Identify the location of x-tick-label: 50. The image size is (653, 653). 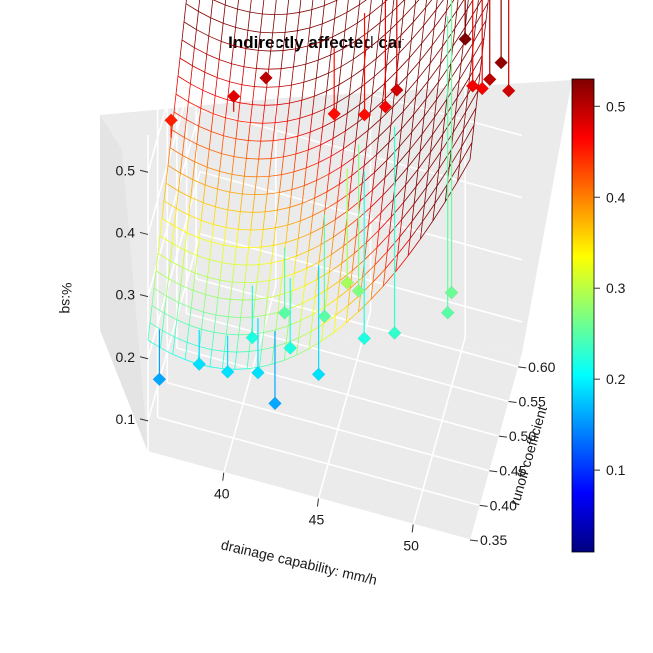
(411, 545).